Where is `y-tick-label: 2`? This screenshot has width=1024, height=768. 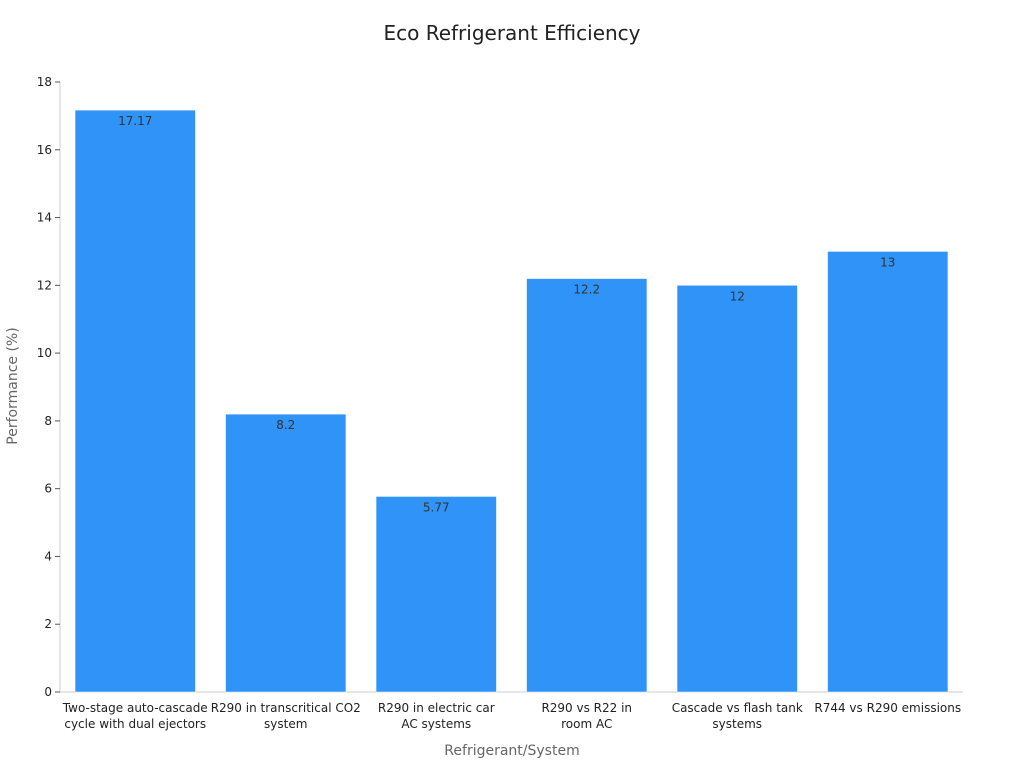
y-tick-label: 2 is located at coordinates (48, 624).